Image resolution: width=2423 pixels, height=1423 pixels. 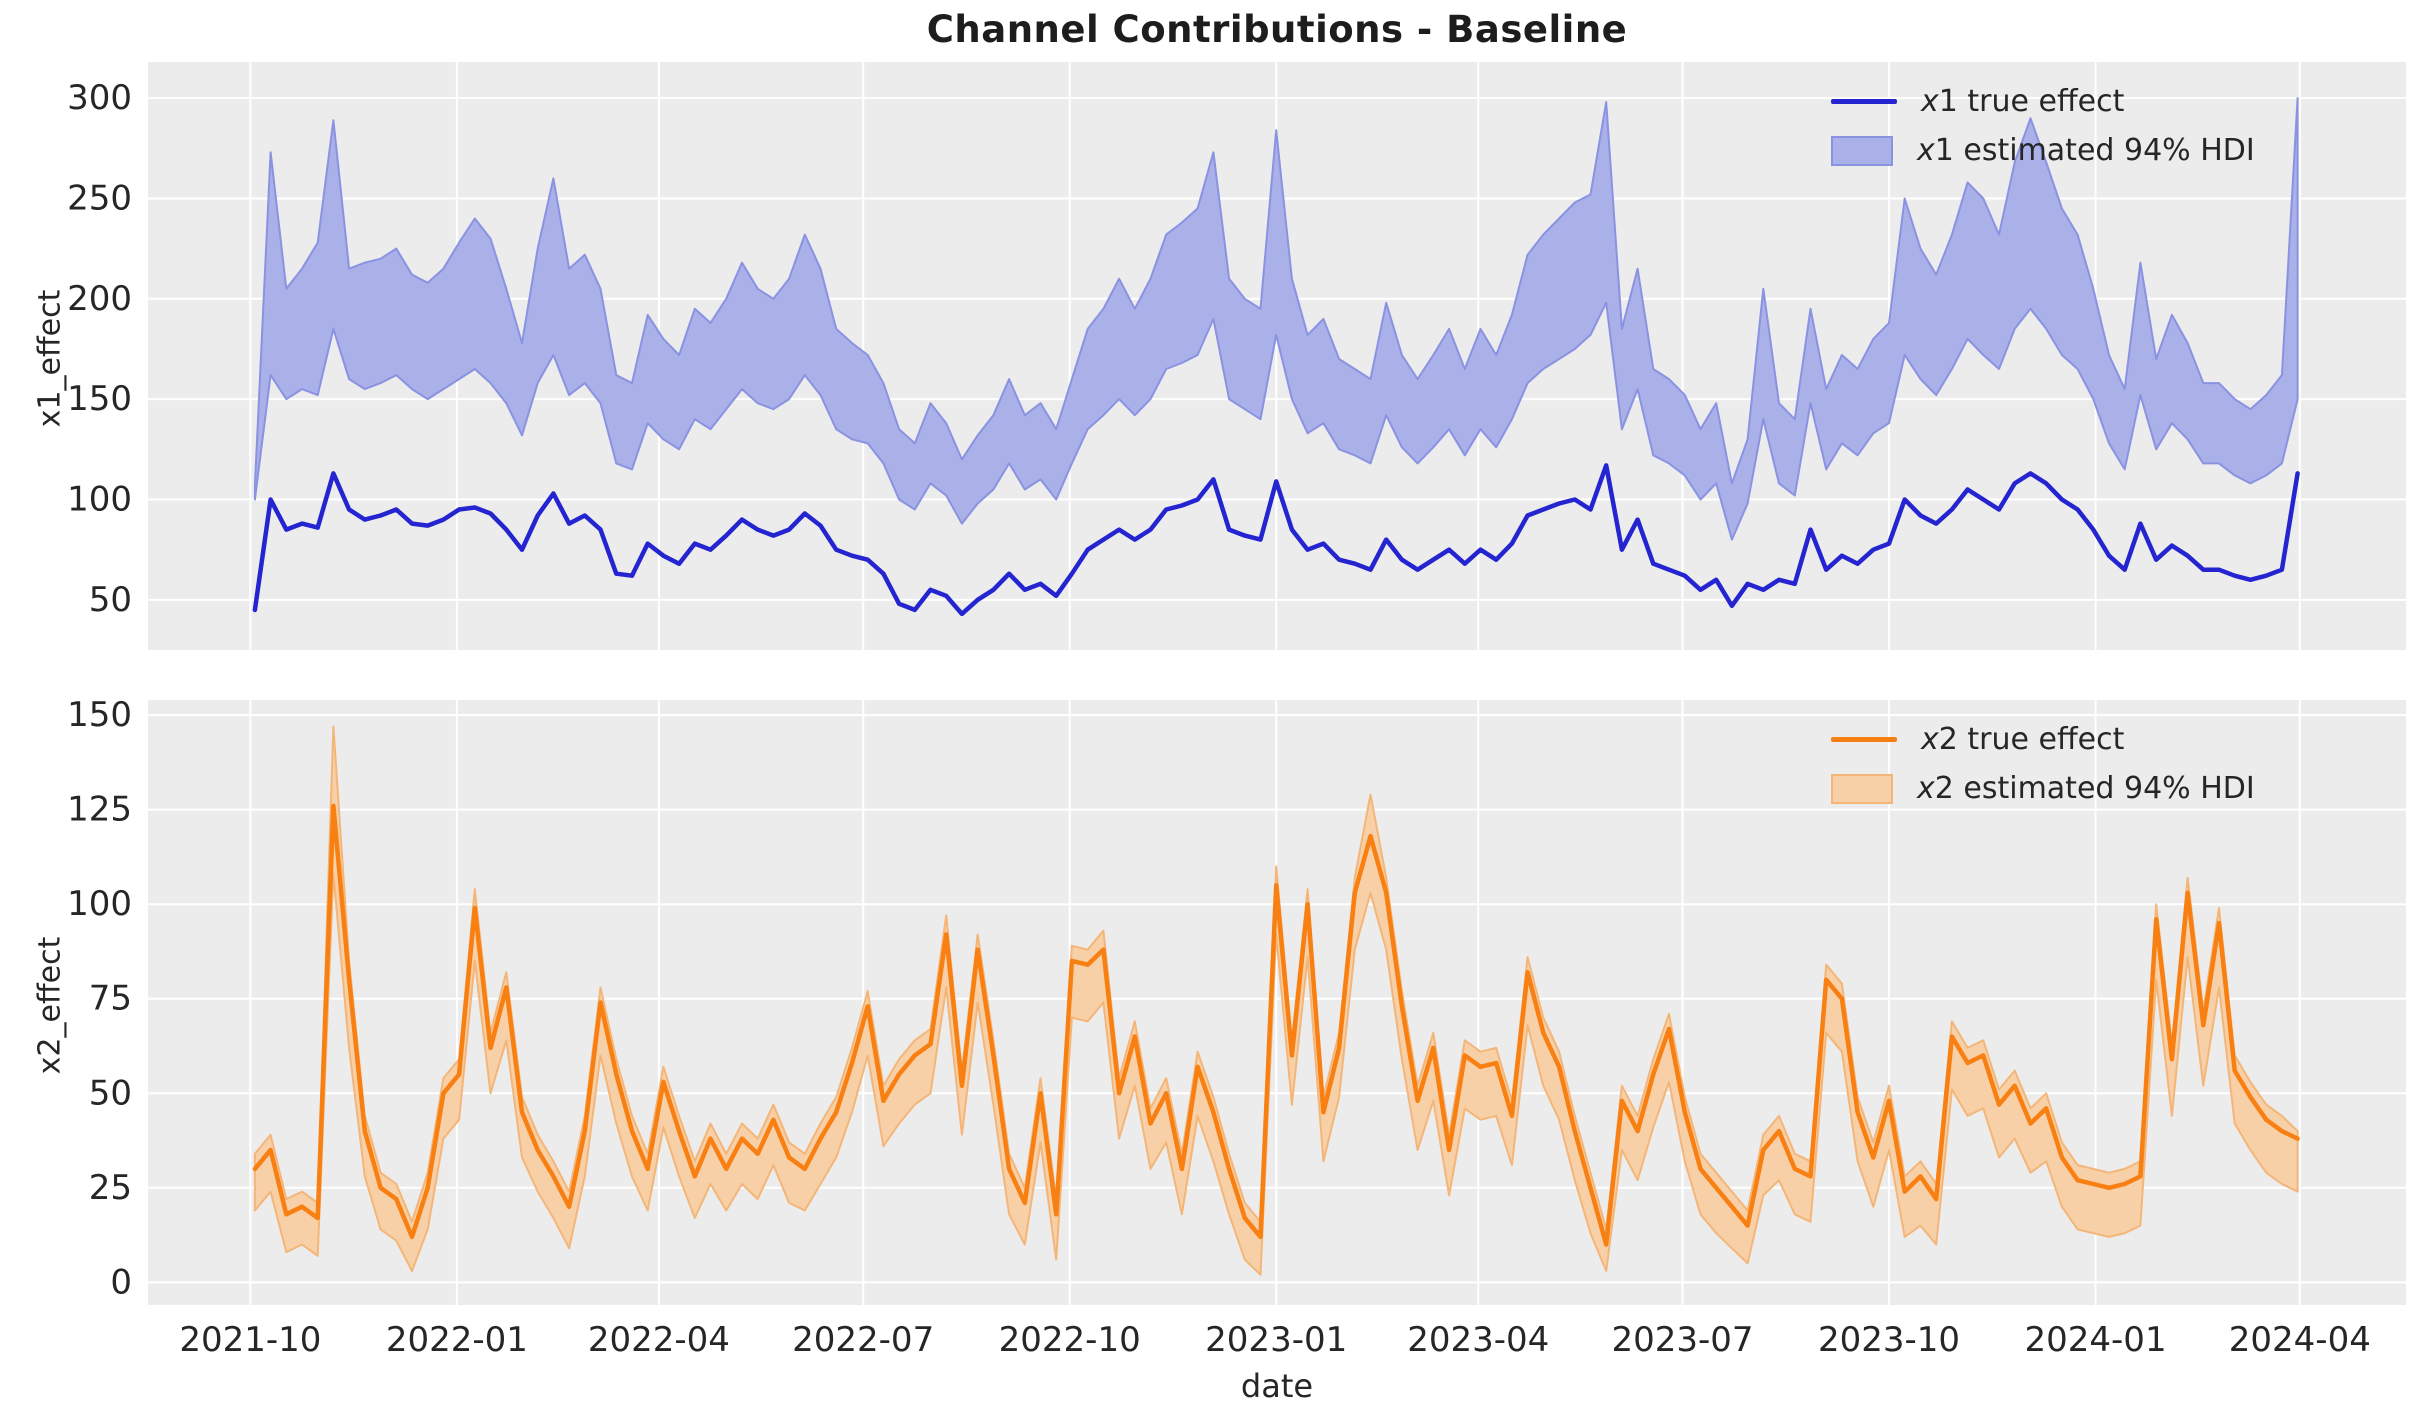 What do you see at coordinates (1276, 540) in the screenshot?
I see `true-effect-line` at bounding box center [1276, 540].